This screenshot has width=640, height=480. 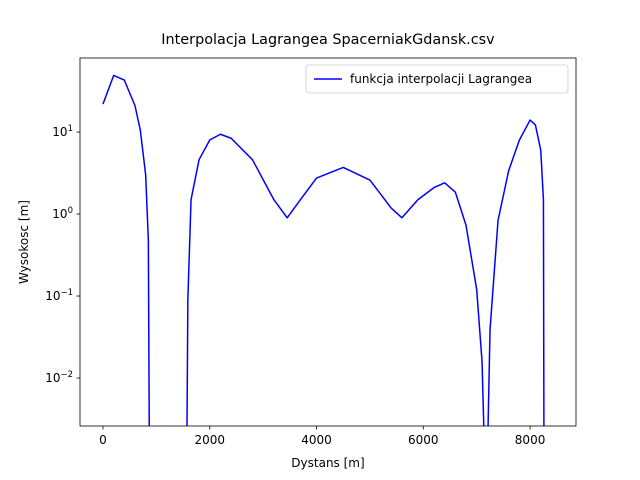 I want to click on x-tick-label: 0, so click(x=103, y=440).